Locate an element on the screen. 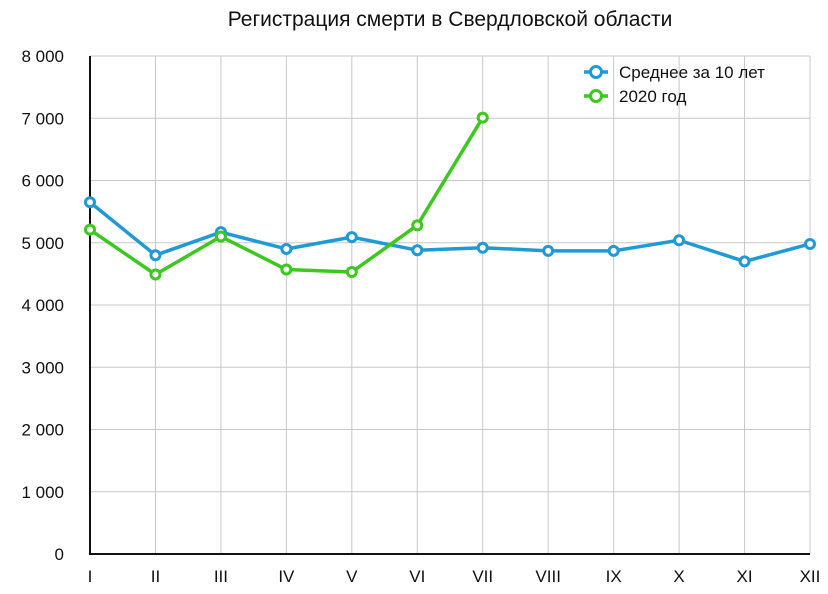 This screenshot has height=594, width=828. y-tick-label: 5 000 is located at coordinates (42, 243).